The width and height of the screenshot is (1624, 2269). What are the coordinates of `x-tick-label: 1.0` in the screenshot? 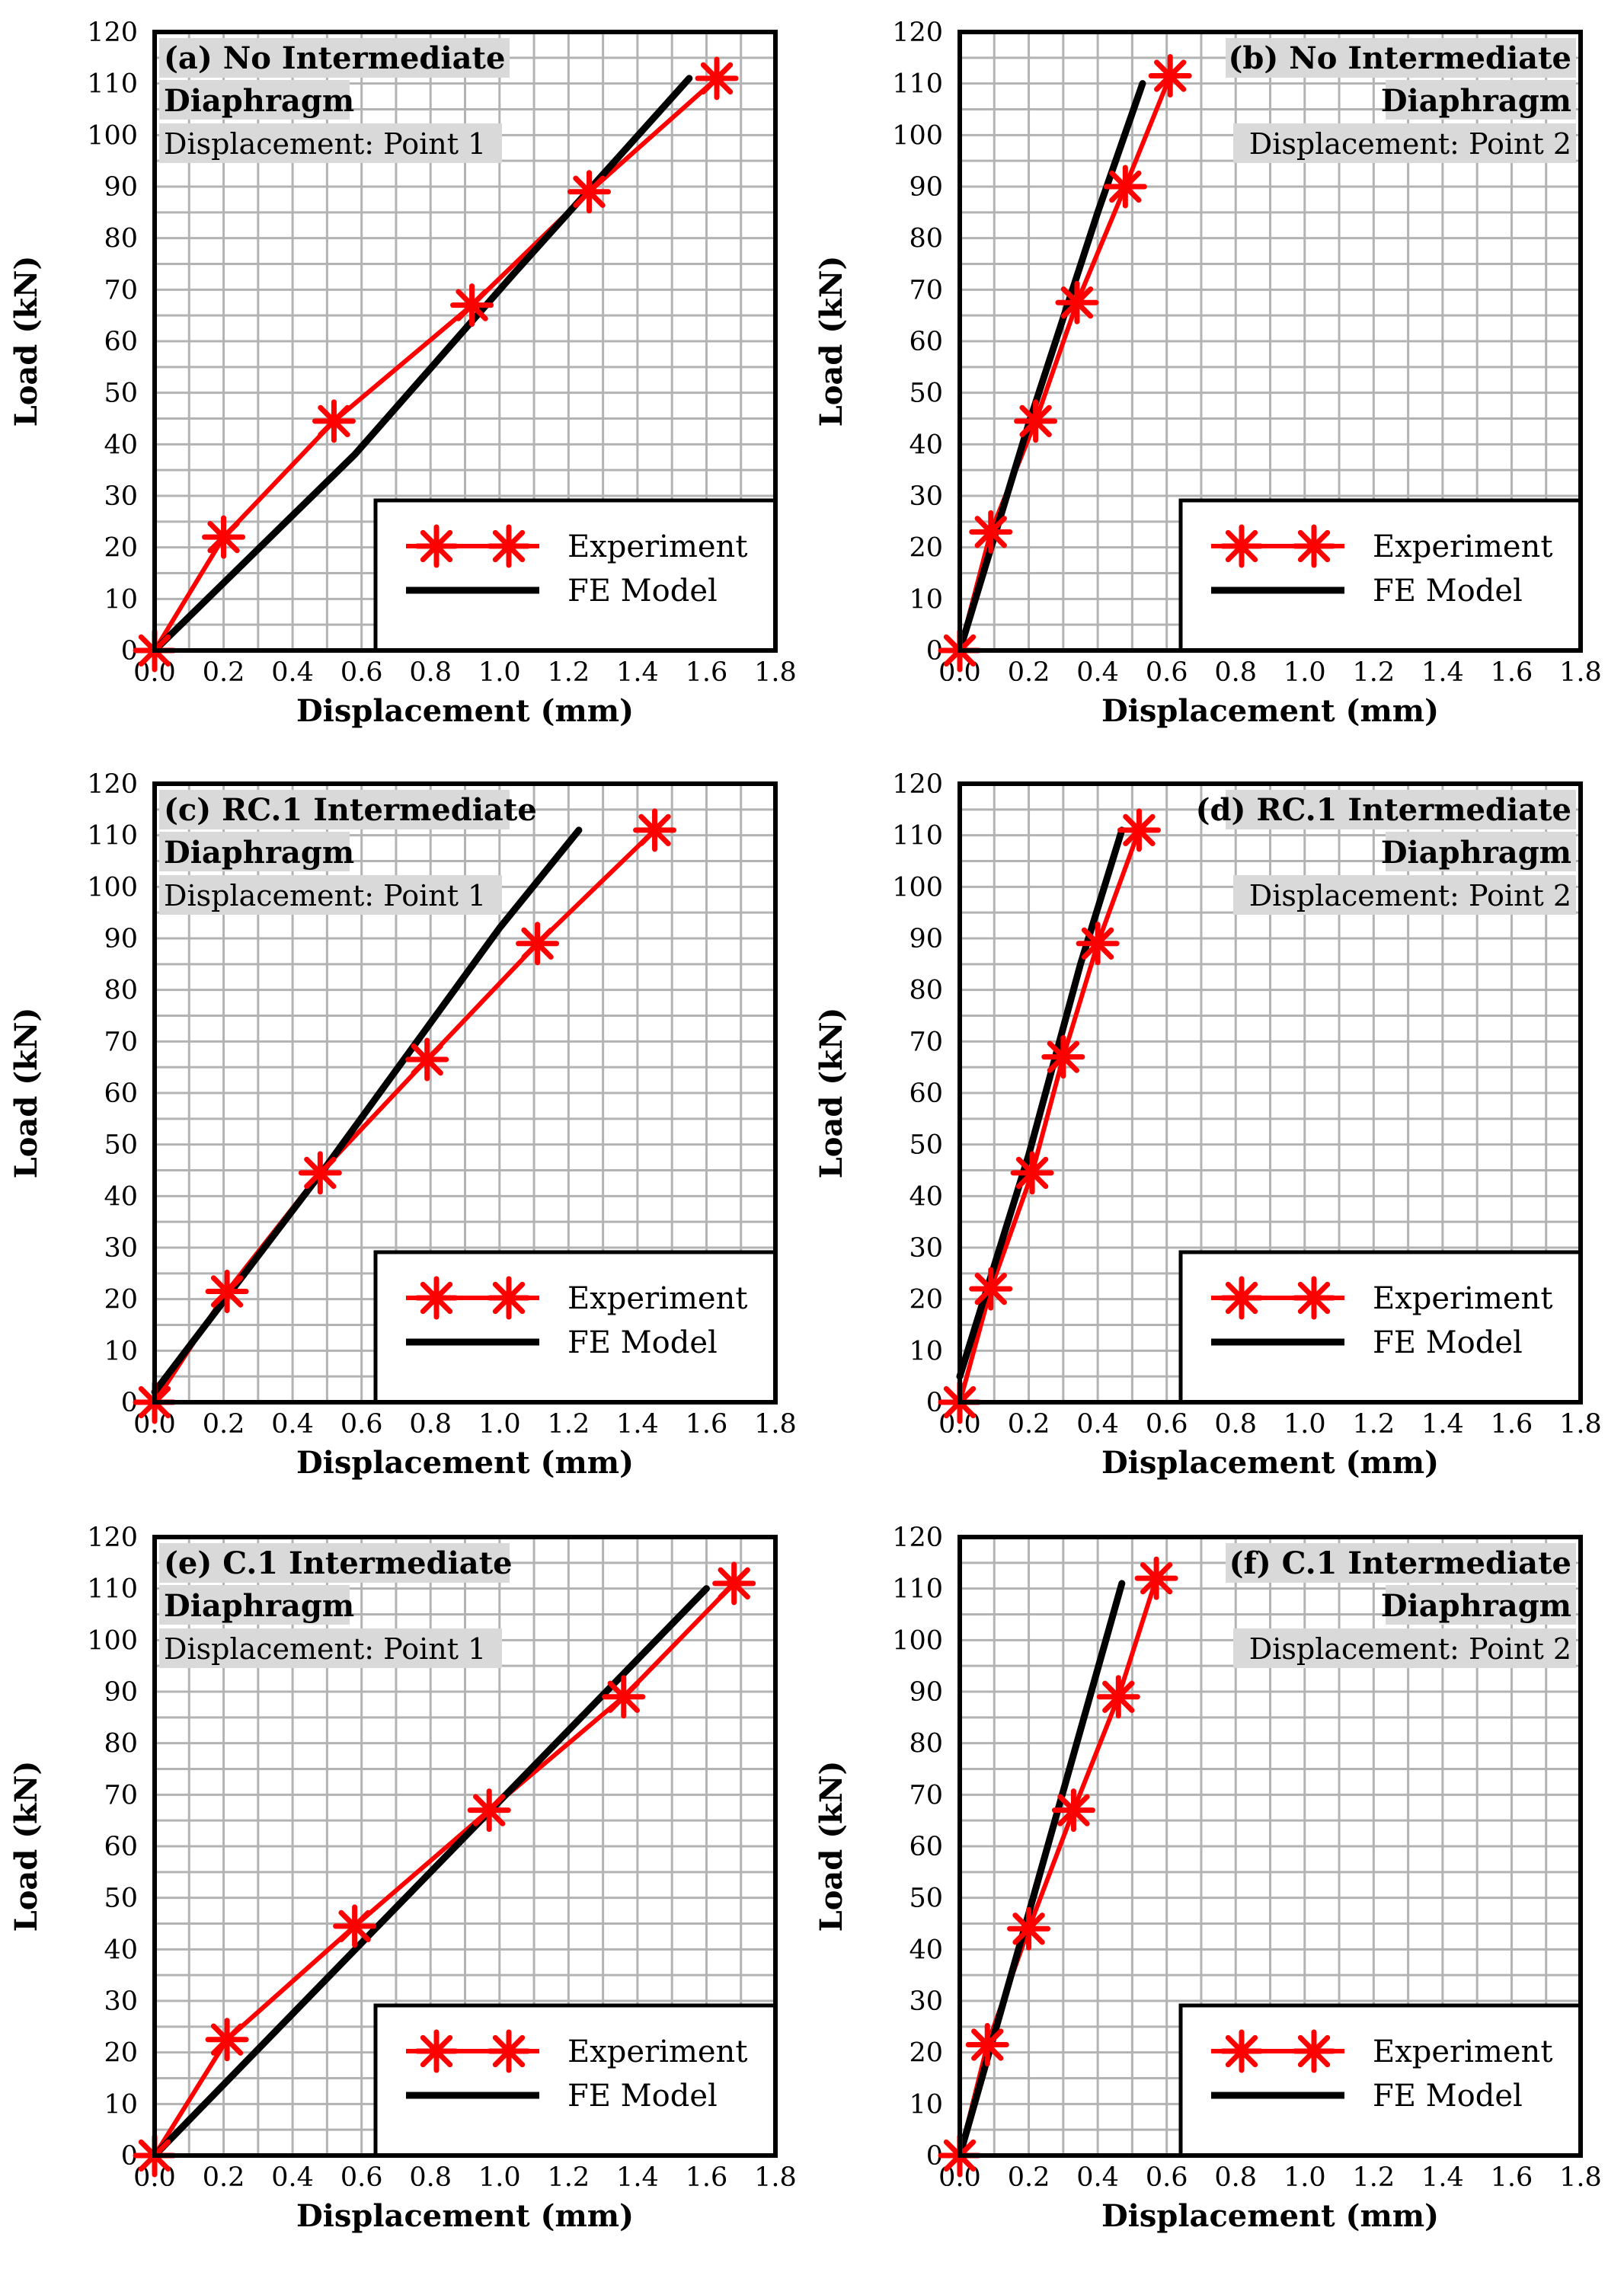 It's located at (500, 672).